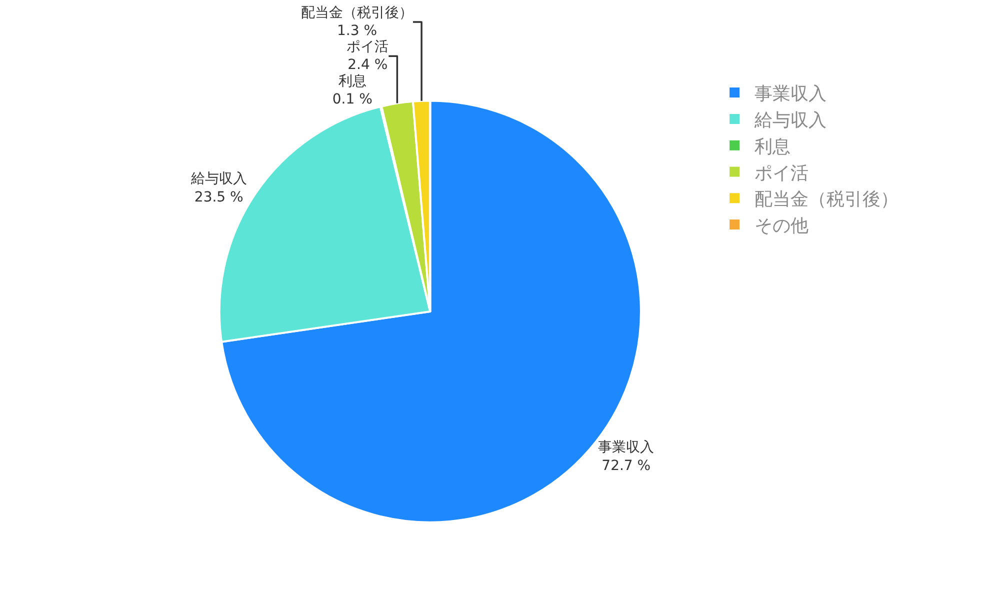 This screenshot has width=1000, height=605. Describe the element at coordinates (626, 448) in the screenshot. I see `slice-label: 事業収入` at that location.